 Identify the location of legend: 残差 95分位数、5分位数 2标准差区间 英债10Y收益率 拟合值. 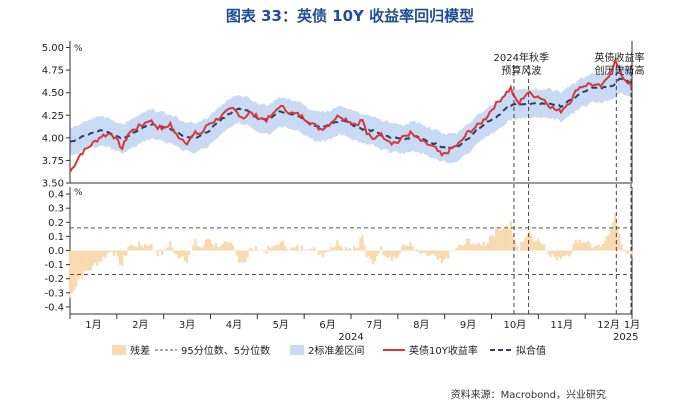
(329, 350).